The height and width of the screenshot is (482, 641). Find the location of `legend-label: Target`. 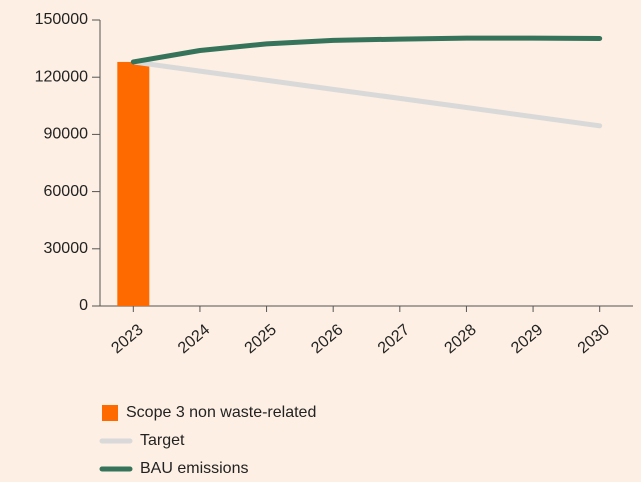

legend-label: Target is located at coordinates (162, 440).